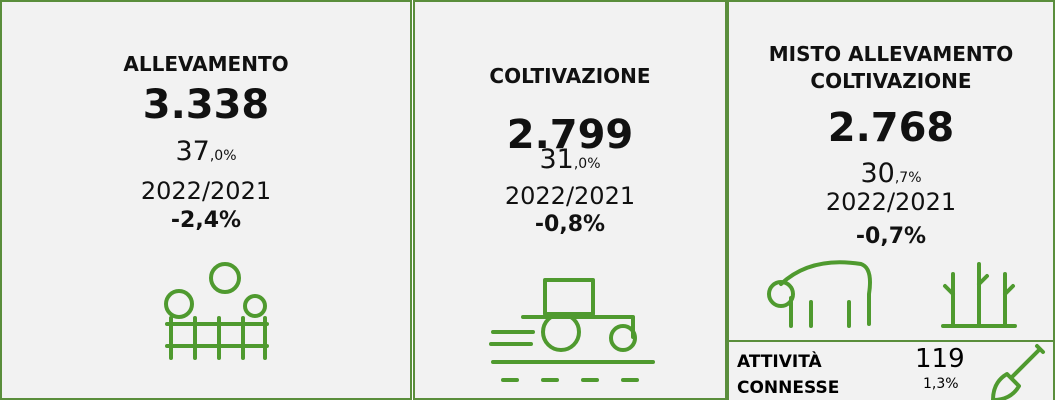 This screenshot has width=1055, height=400. What do you see at coordinates (192, 151) in the screenshot?
I see `share-int: 37` at bounding box center [192, 151].